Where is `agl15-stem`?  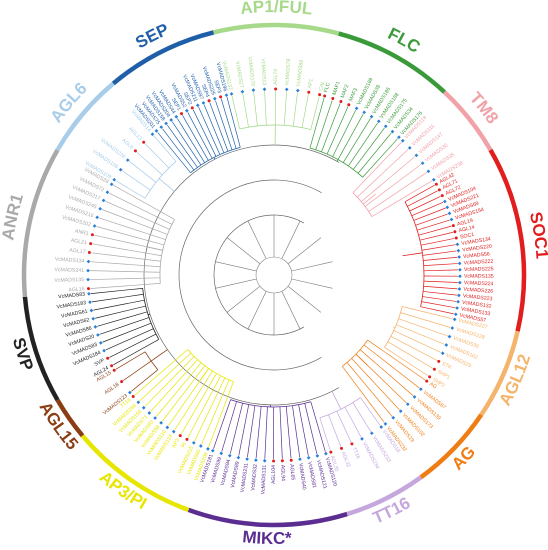
agl15-stem is located at coordinates (159, 355).